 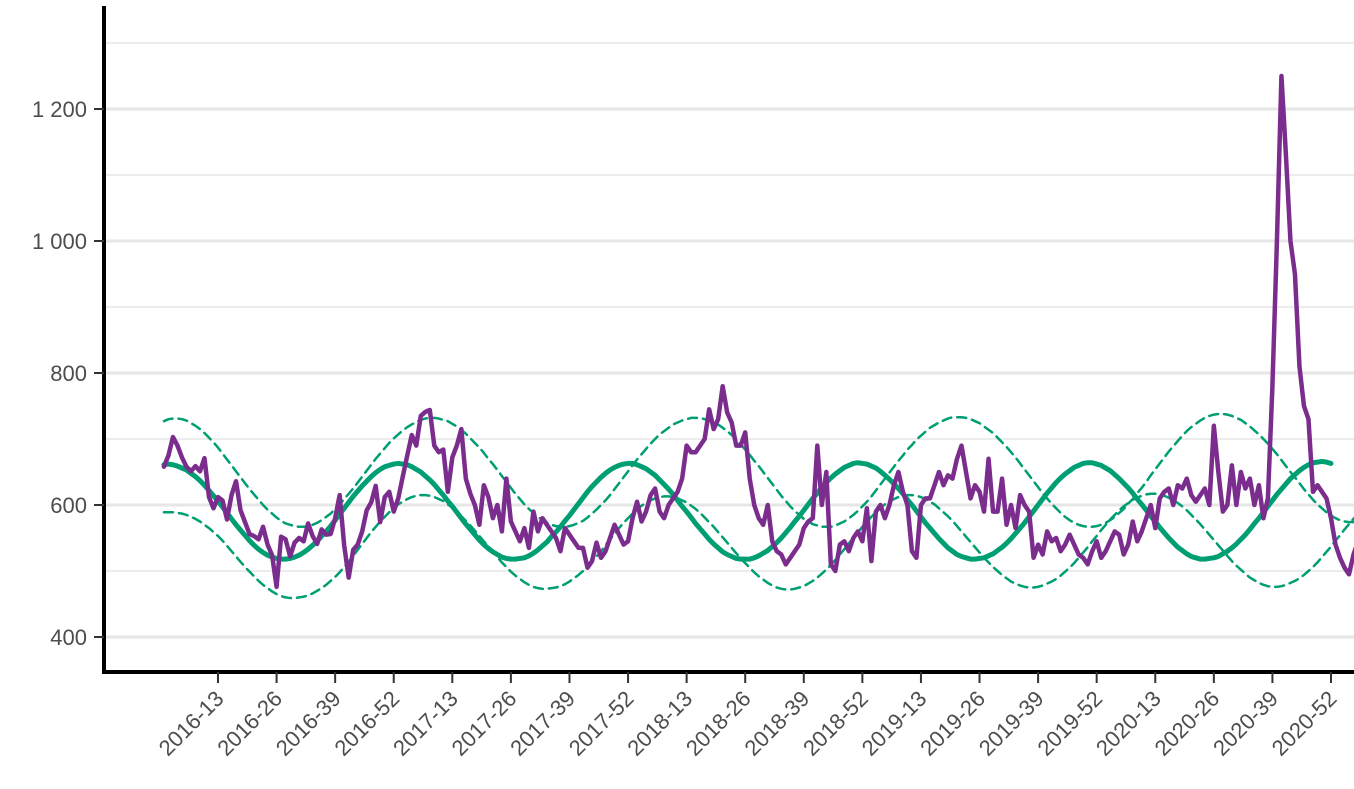 I want to click on x-tick-label: 2020-39, so click(x=1245, y=723).